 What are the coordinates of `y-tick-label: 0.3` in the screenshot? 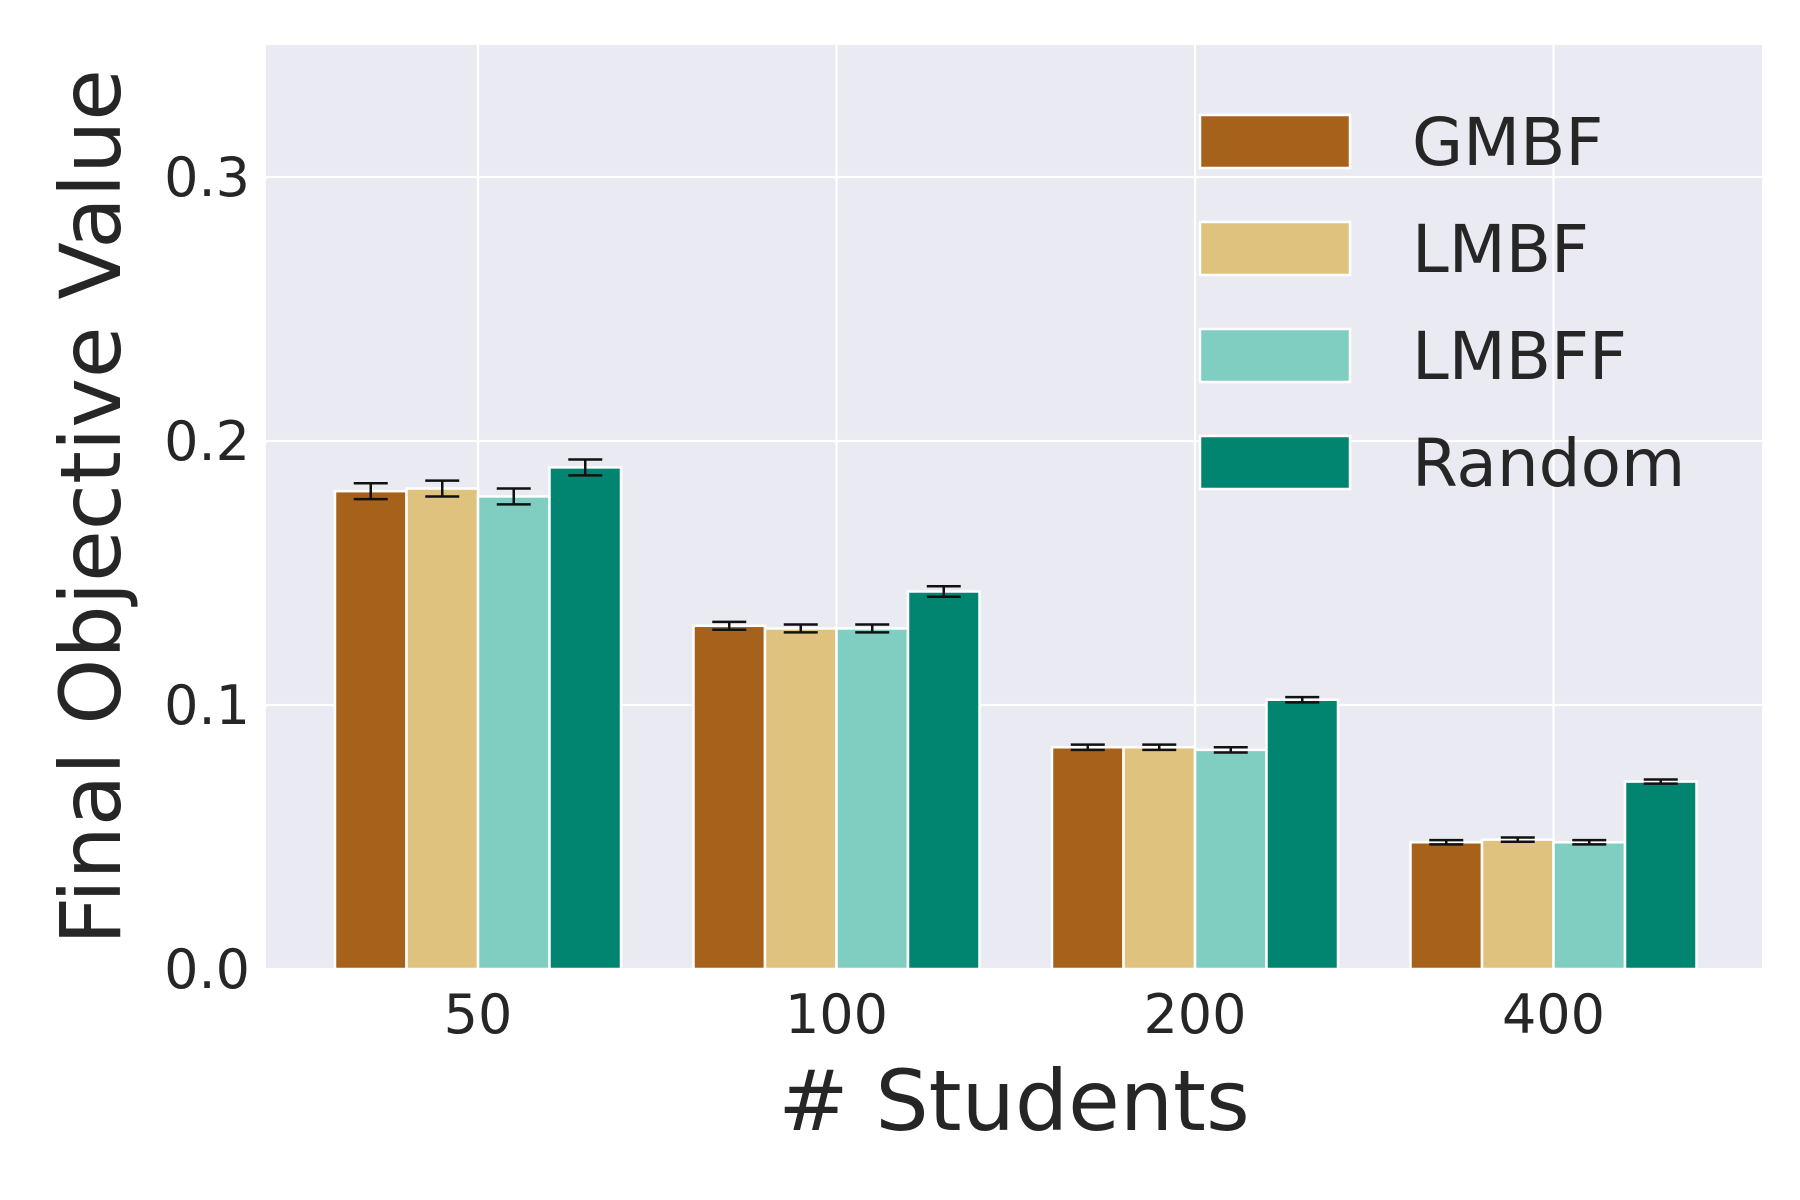 It's located at (207, 177).